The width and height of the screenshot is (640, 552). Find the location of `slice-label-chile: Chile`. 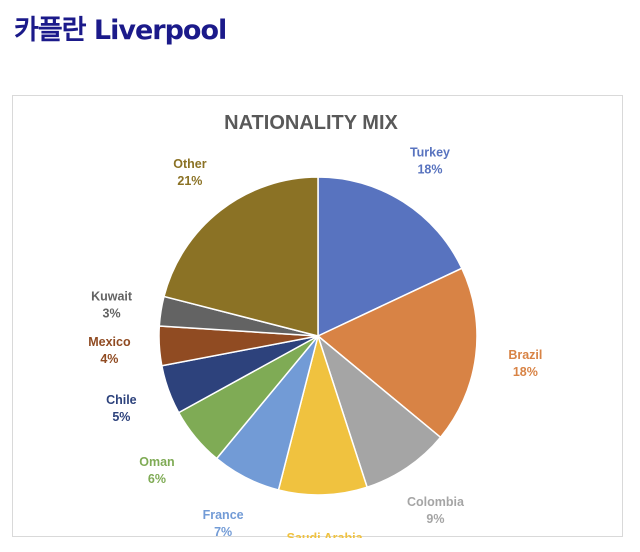

slice-label-chile: Chile is located at coordinates (121, 400).